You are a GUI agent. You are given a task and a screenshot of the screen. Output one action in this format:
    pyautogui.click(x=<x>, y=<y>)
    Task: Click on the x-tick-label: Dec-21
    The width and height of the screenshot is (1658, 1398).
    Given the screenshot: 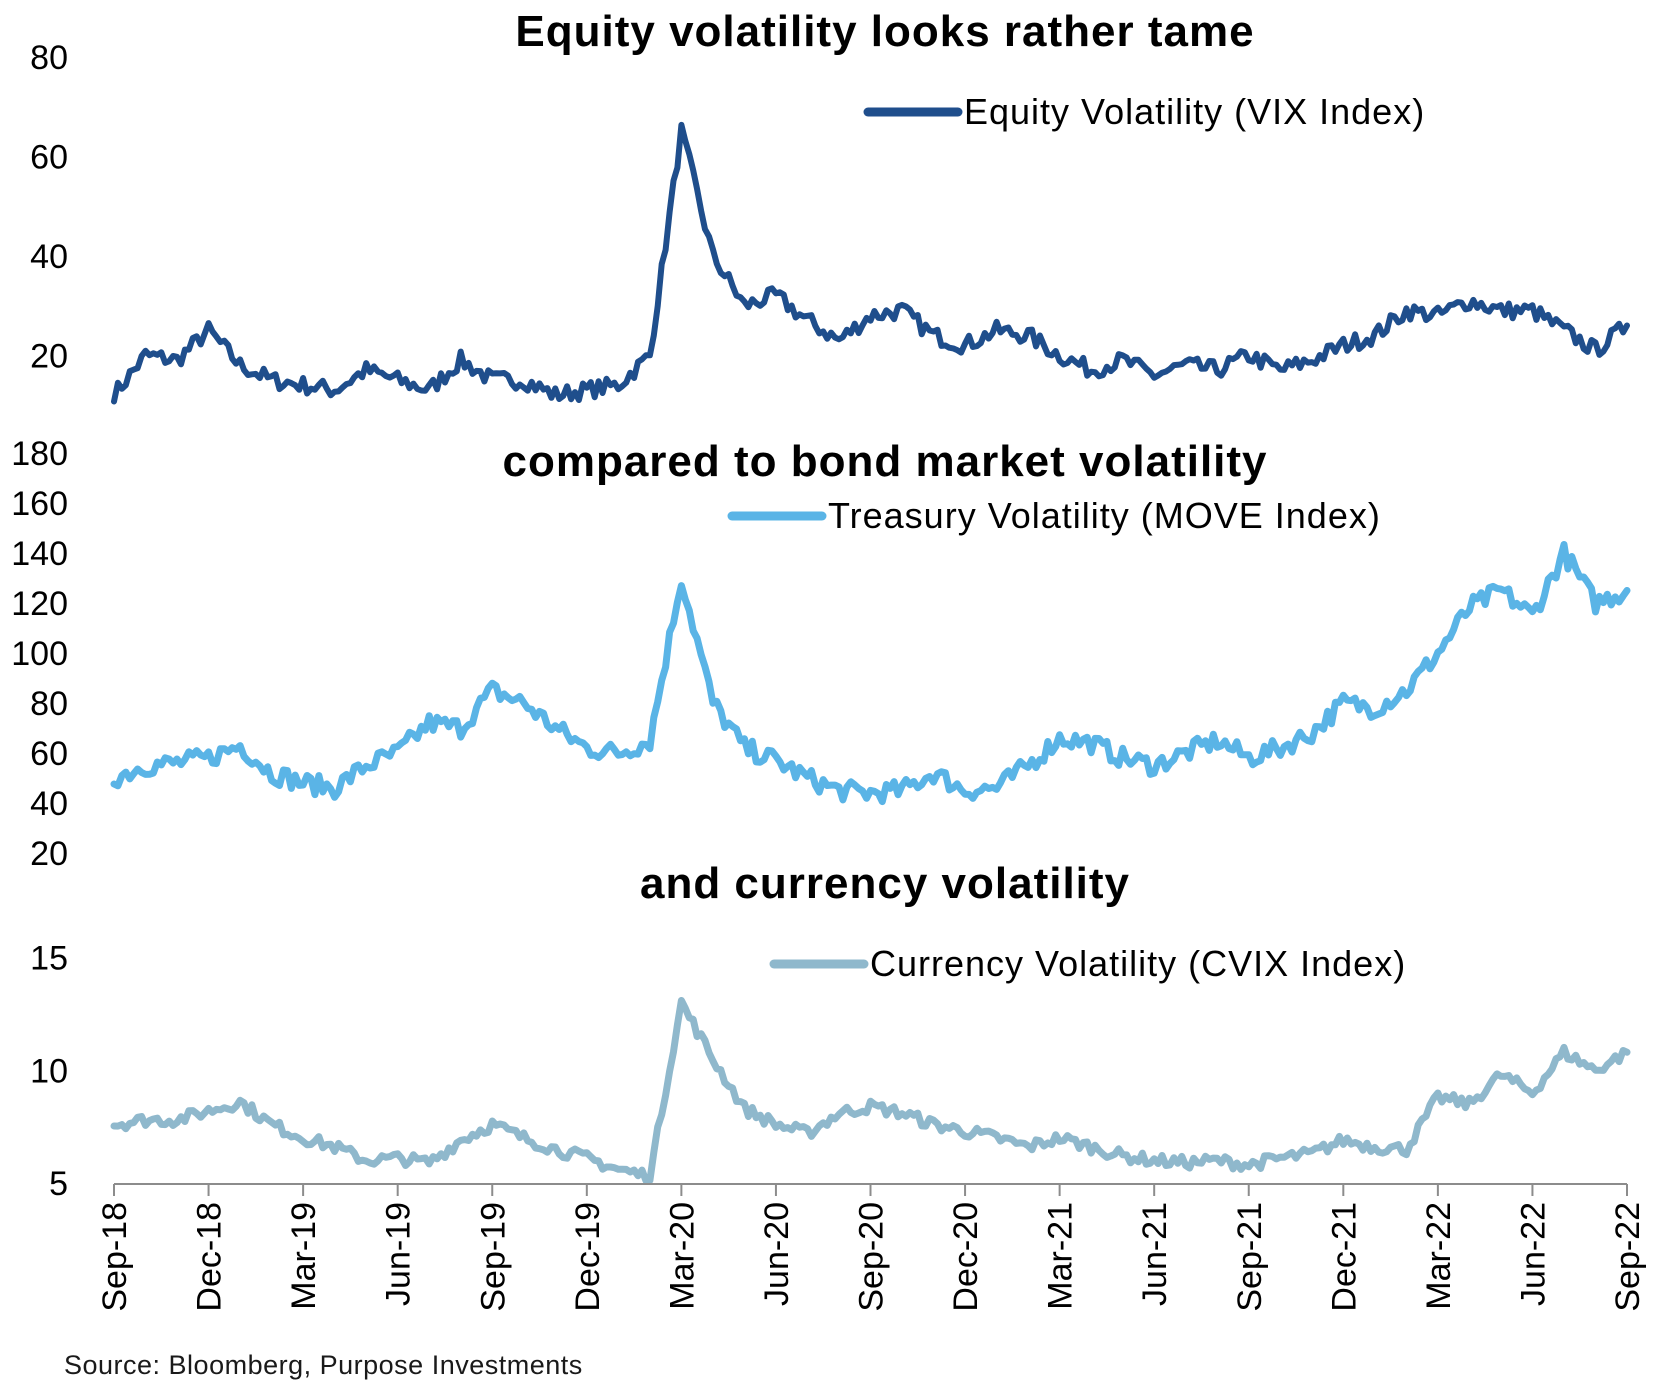 What is the action you would take?
    pyautogui.click(x=1344, y=1257)
    